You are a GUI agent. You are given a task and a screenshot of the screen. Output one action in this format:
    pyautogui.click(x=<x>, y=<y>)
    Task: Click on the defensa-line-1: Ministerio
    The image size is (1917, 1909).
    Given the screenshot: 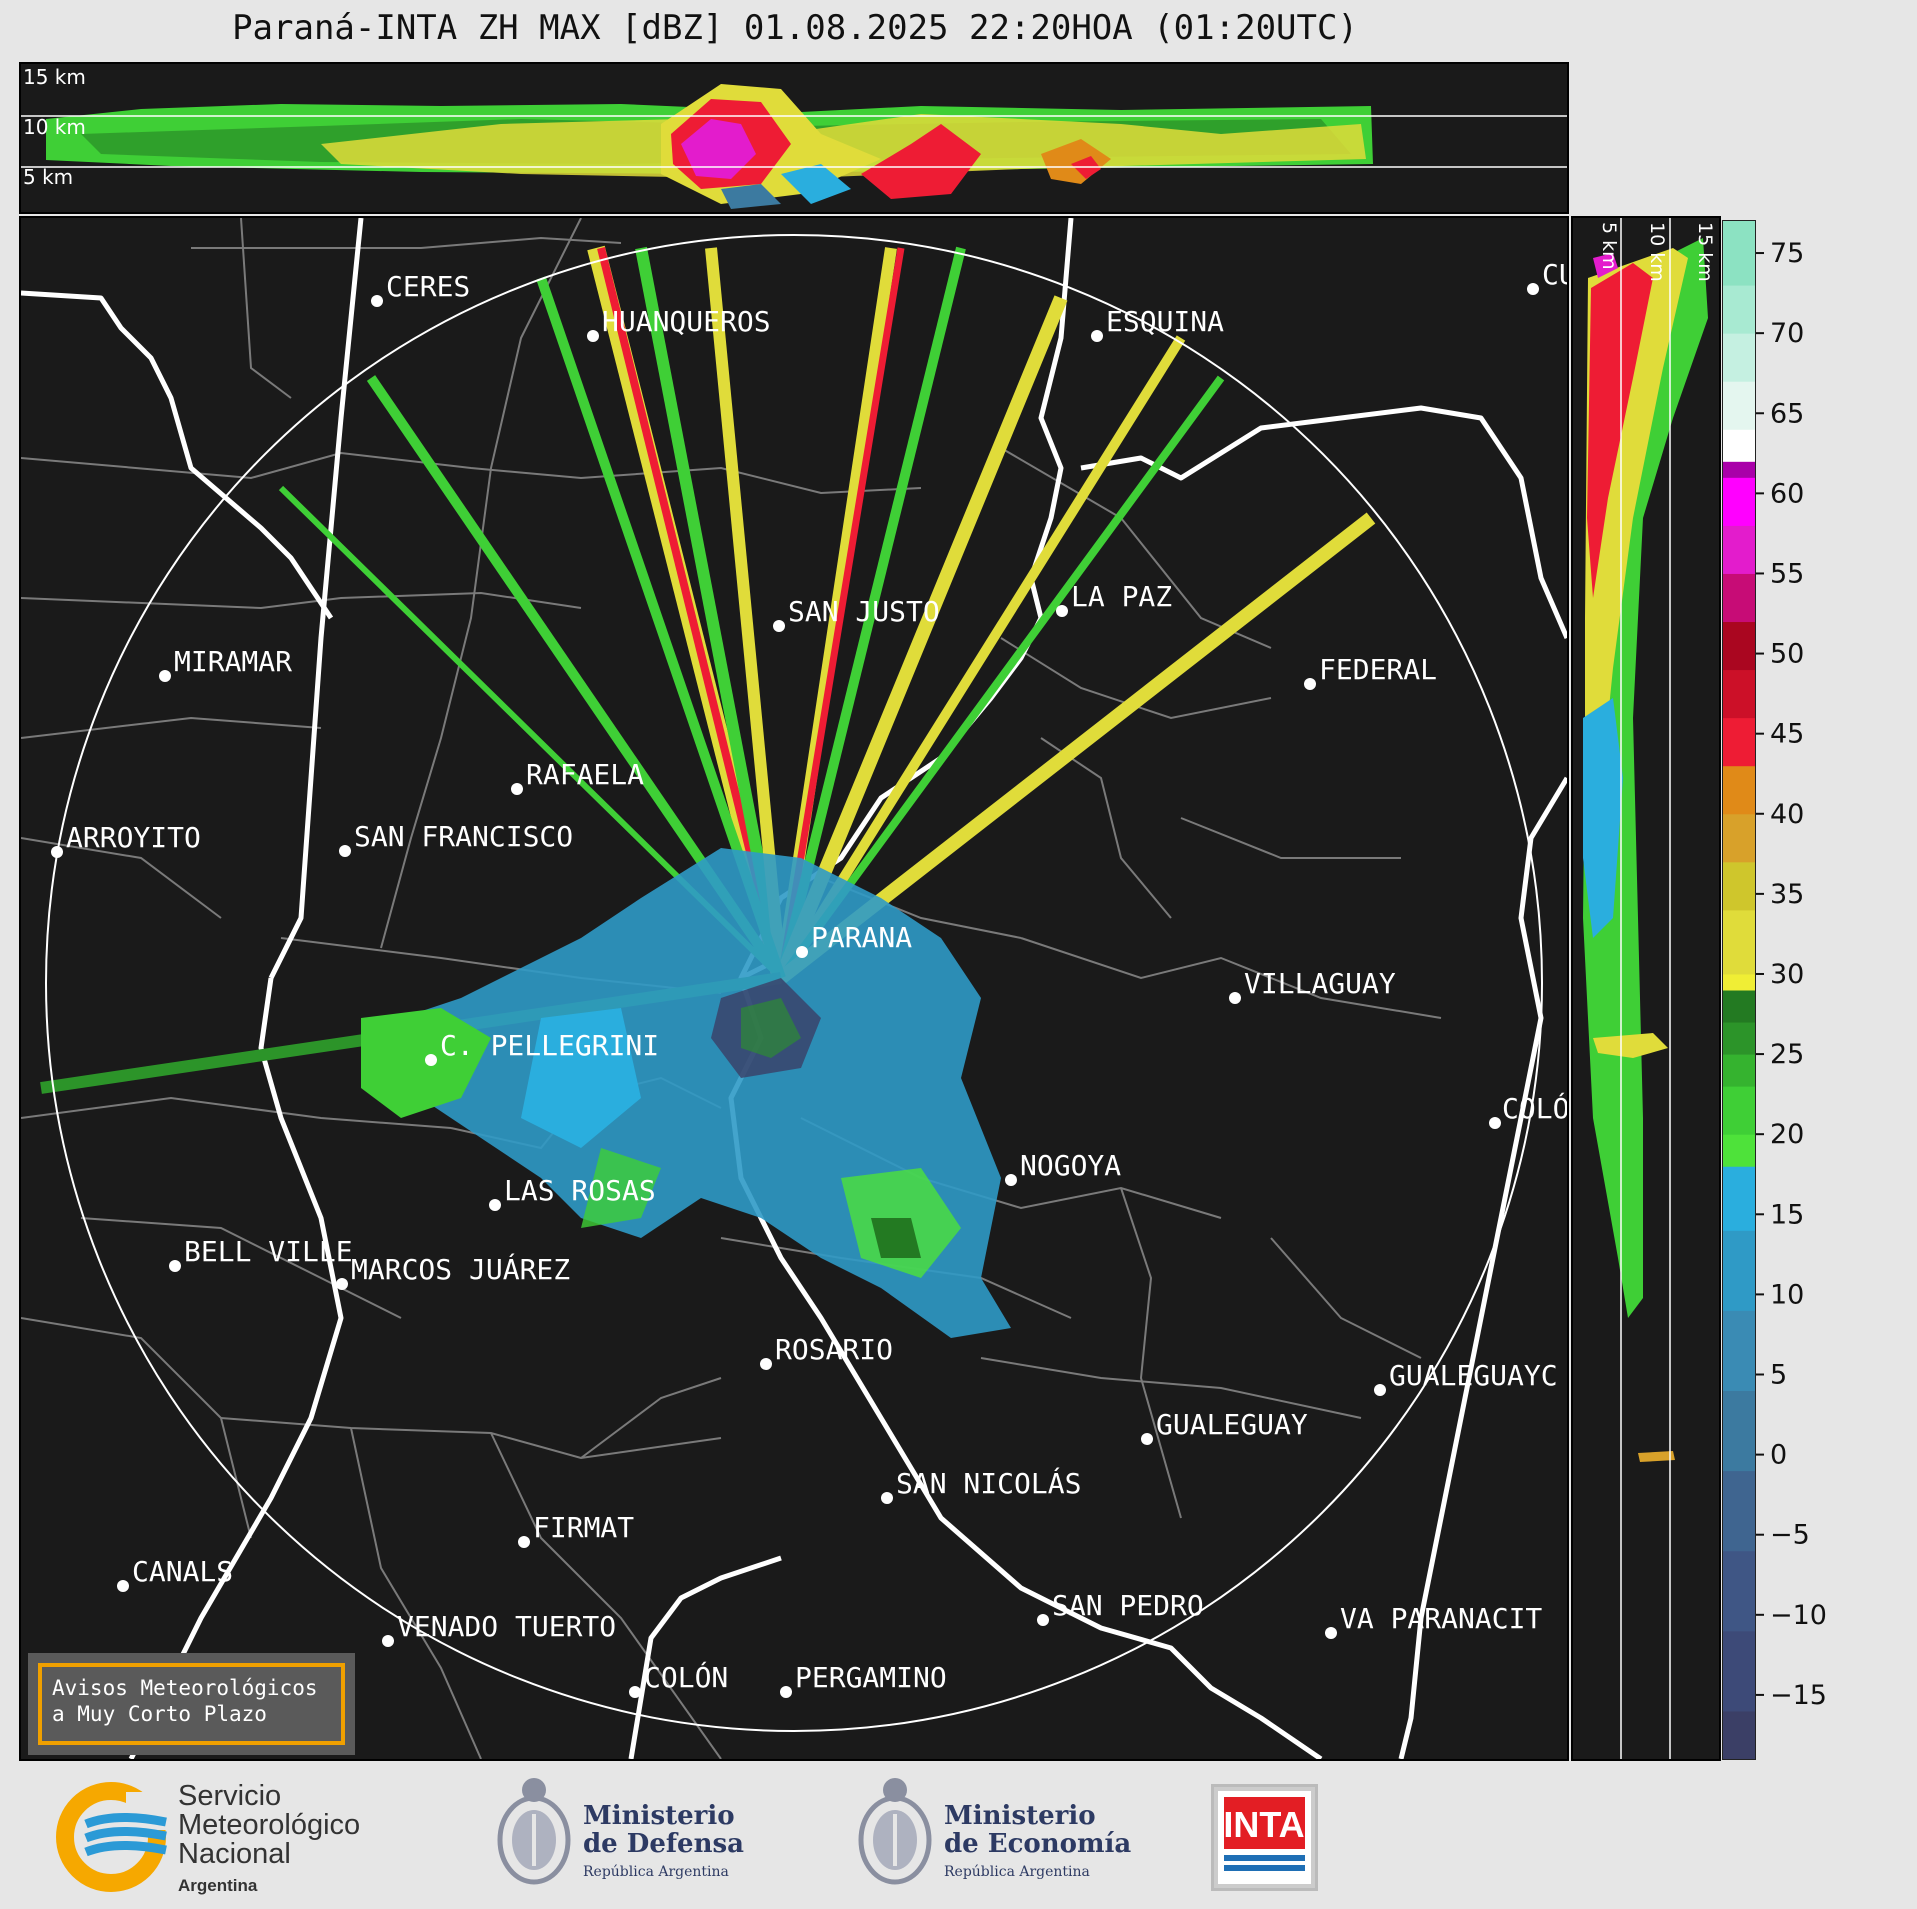 What is the action you would take?
    pyautogui.click(x=659, y=1816)
    